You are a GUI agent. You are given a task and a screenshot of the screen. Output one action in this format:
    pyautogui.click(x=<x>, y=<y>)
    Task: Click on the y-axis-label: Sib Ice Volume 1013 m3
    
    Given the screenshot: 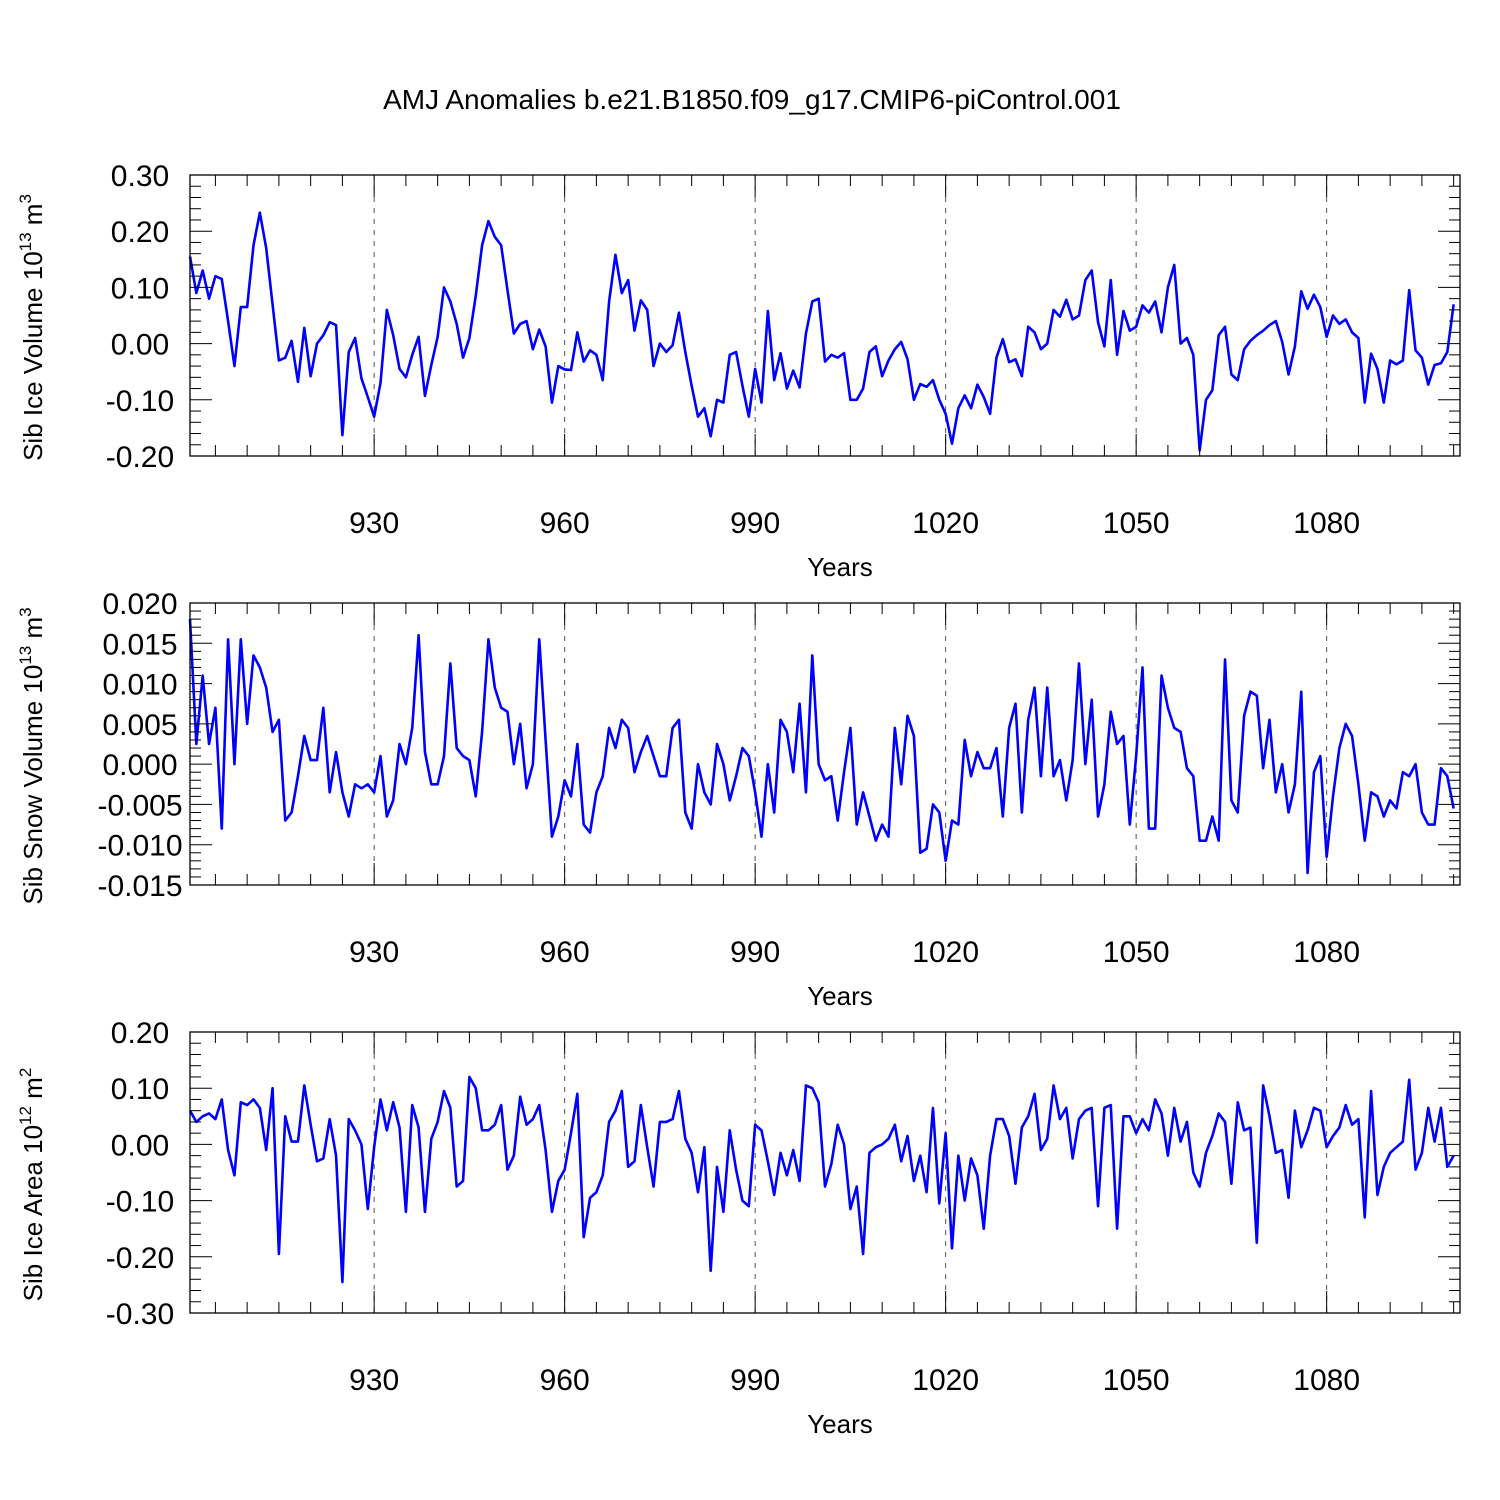 What is the action you would take?
    pyautogui.click(x=32, y=327)
    